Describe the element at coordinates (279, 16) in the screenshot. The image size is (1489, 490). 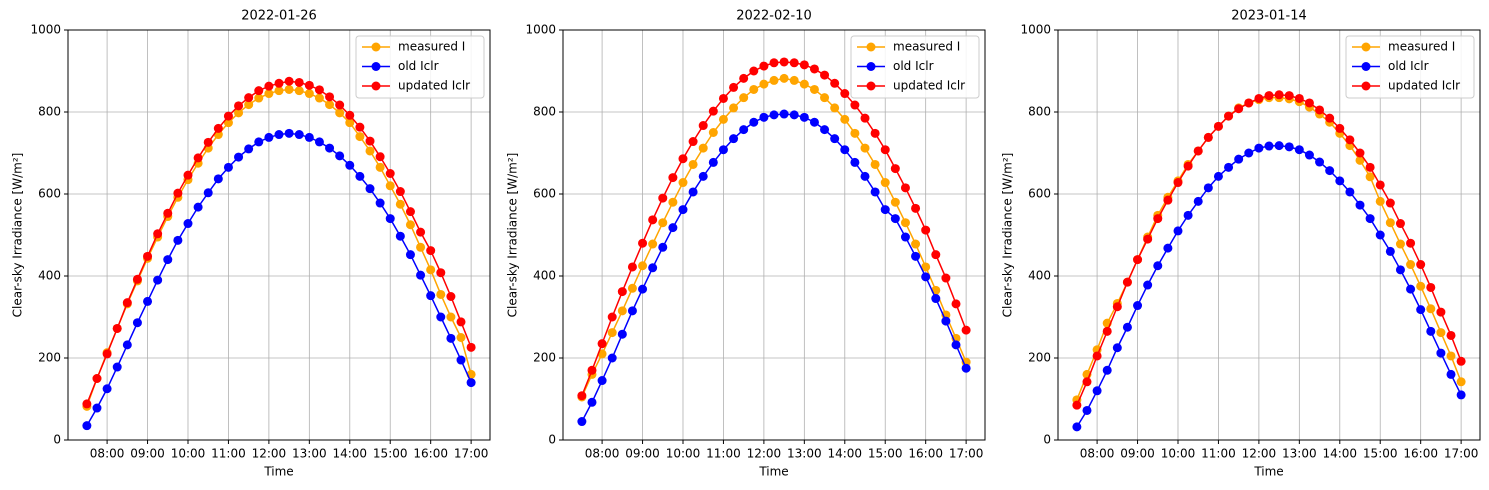
I see `chart-title: 2022-01-26` at that location.